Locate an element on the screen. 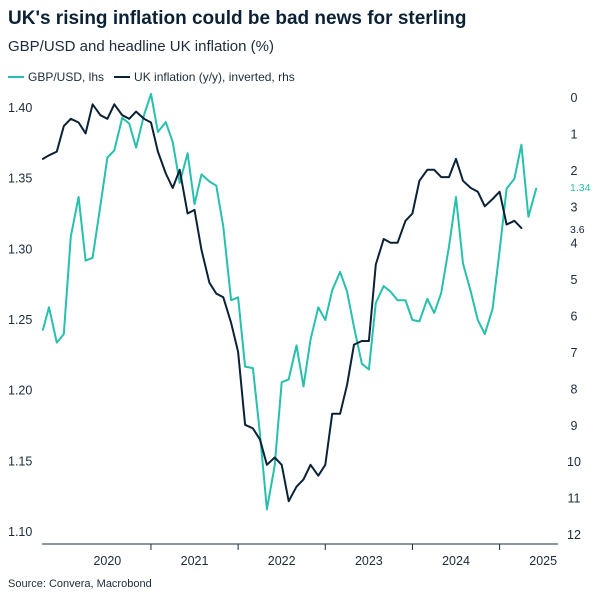  legend-swatch-gbpusd is located at coordinates (16, 77).